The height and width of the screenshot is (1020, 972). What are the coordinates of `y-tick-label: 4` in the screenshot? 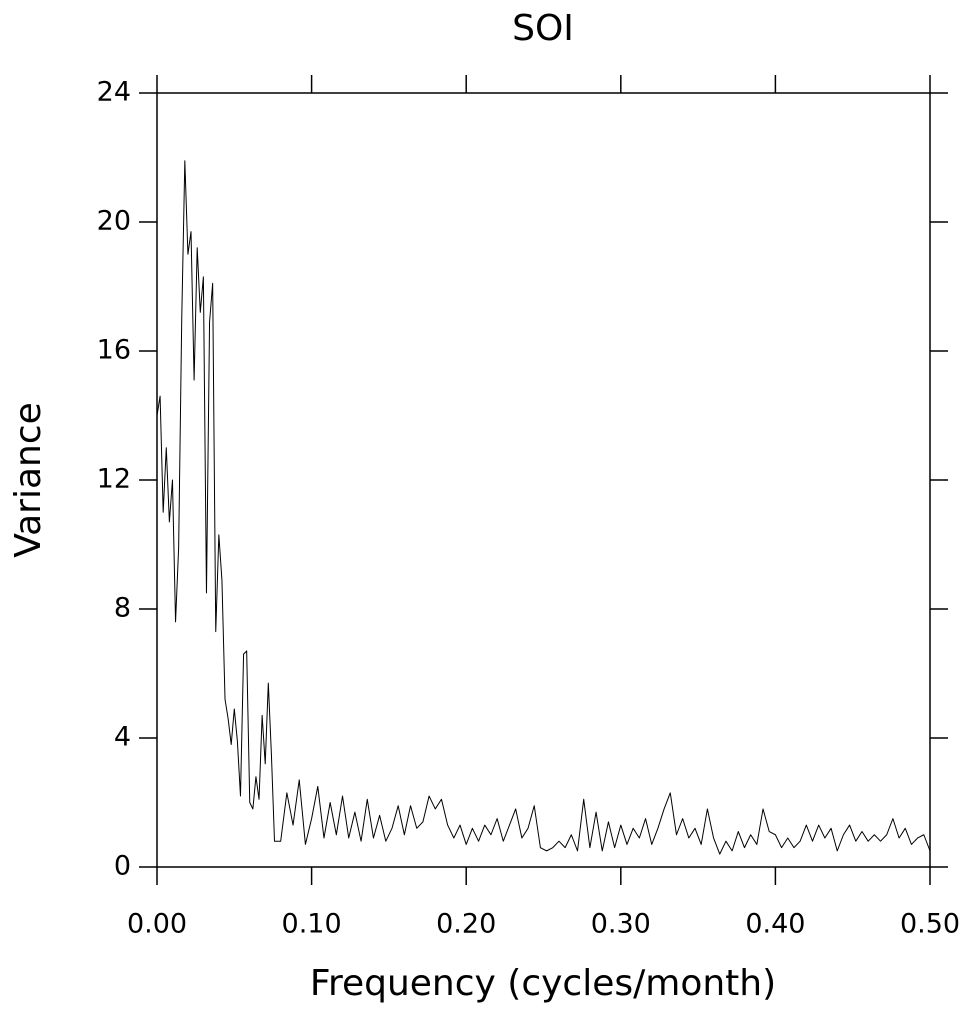 It's located at (122, 737).